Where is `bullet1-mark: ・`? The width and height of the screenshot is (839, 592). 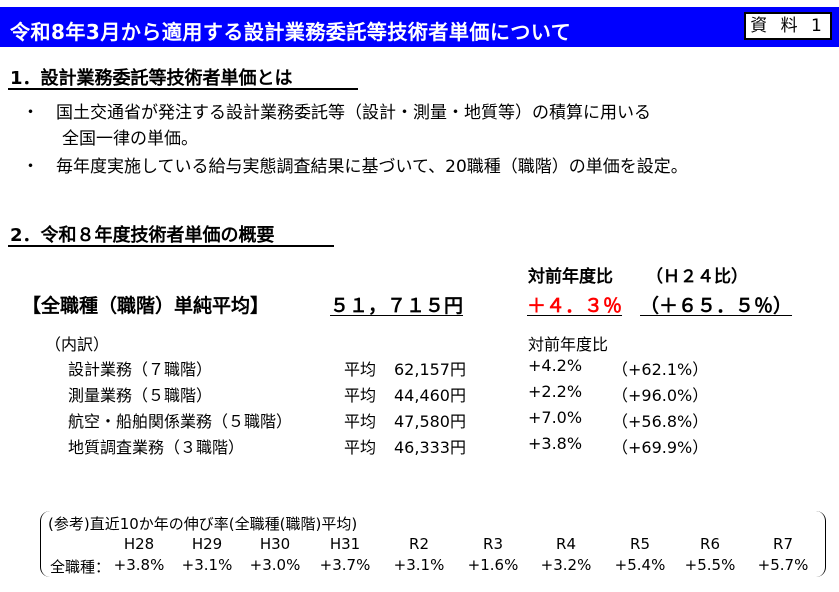
bullet1-mark: ・ is located at coordinates (30, 113).